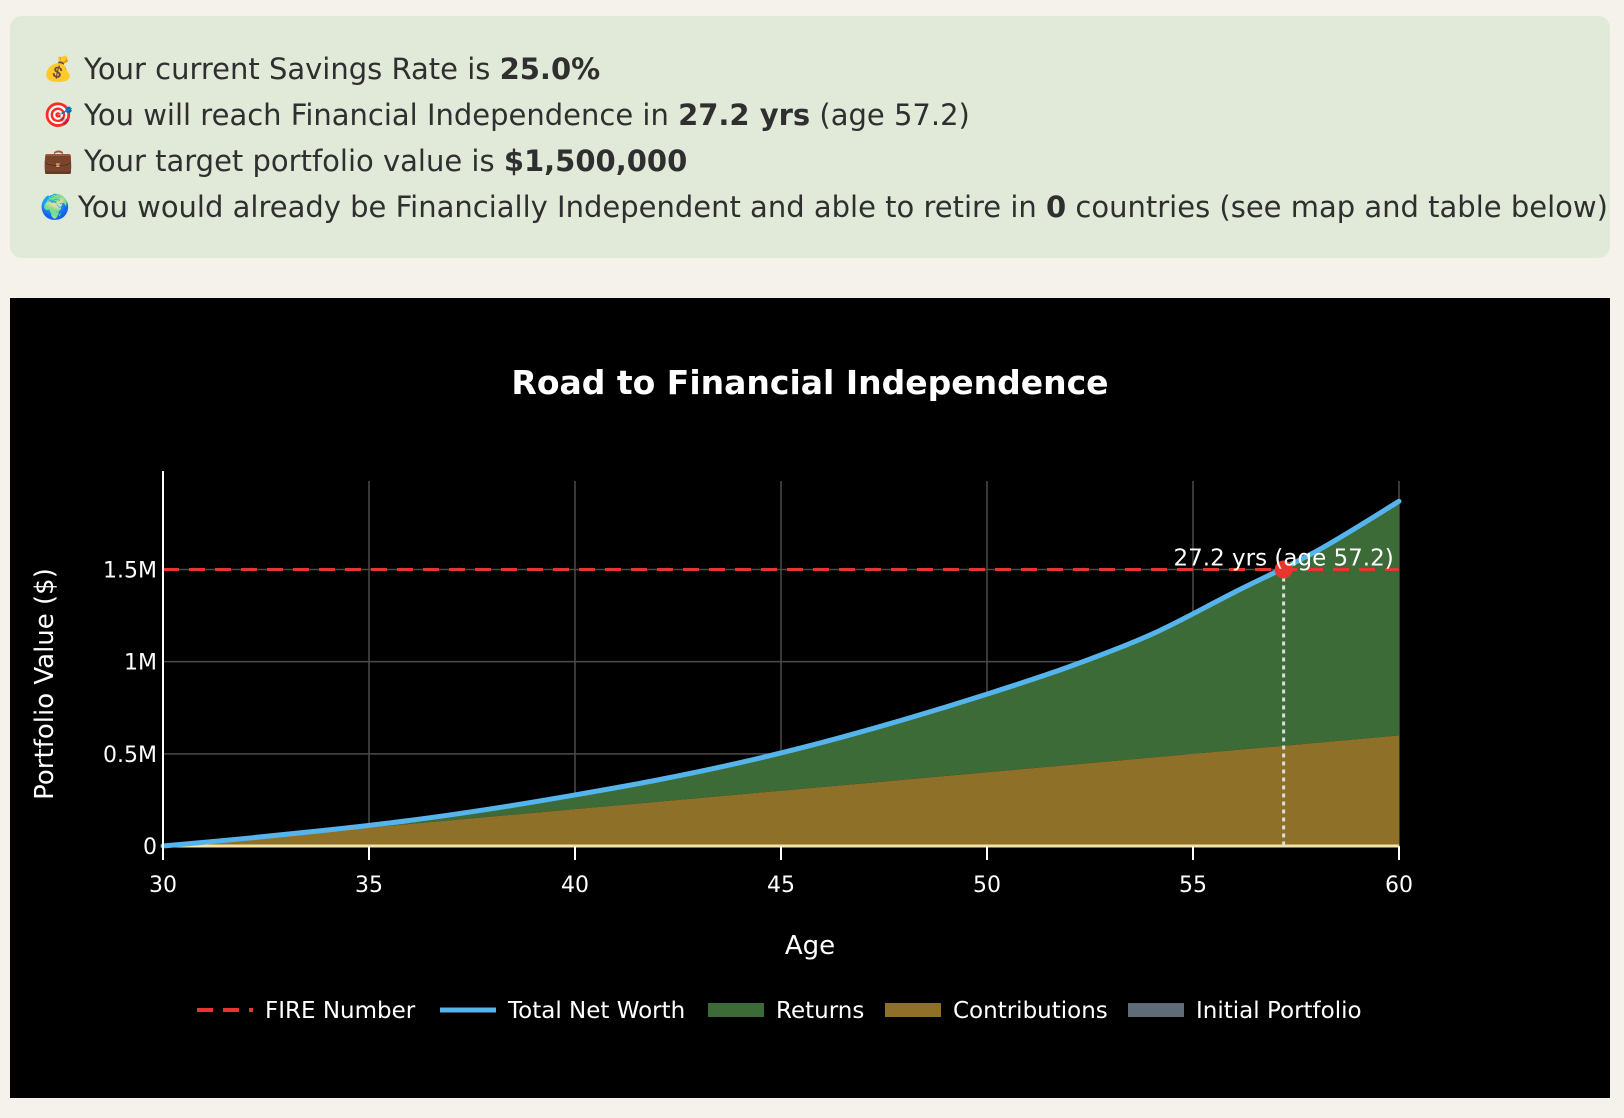  What do you see at coordinates (140, 663) in the screenshot?
I see `y-tick-label: 1M` at bounding box center [140, 663].